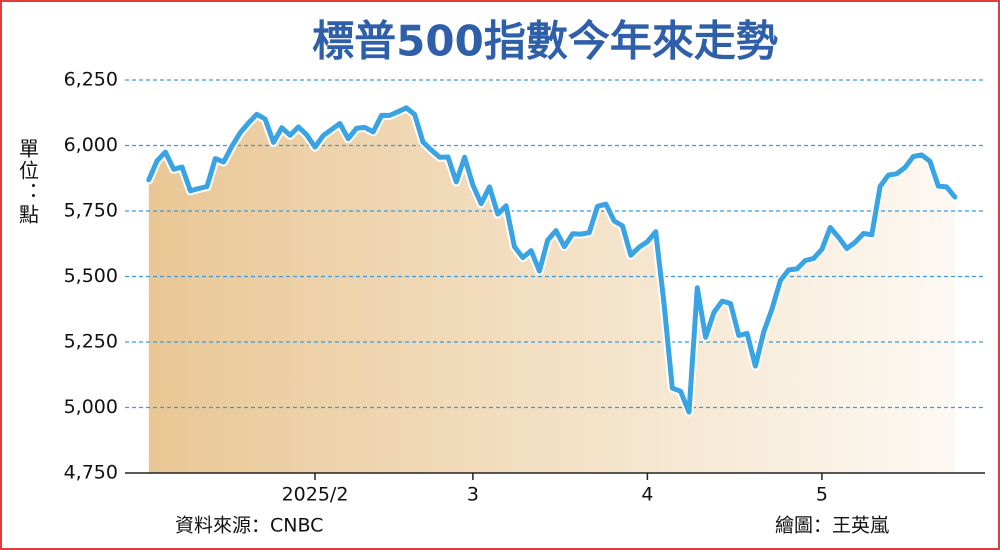 This screenshot has width=1000, height=550. I want to click on y-tick-label: 5,250, so click(91, 342).